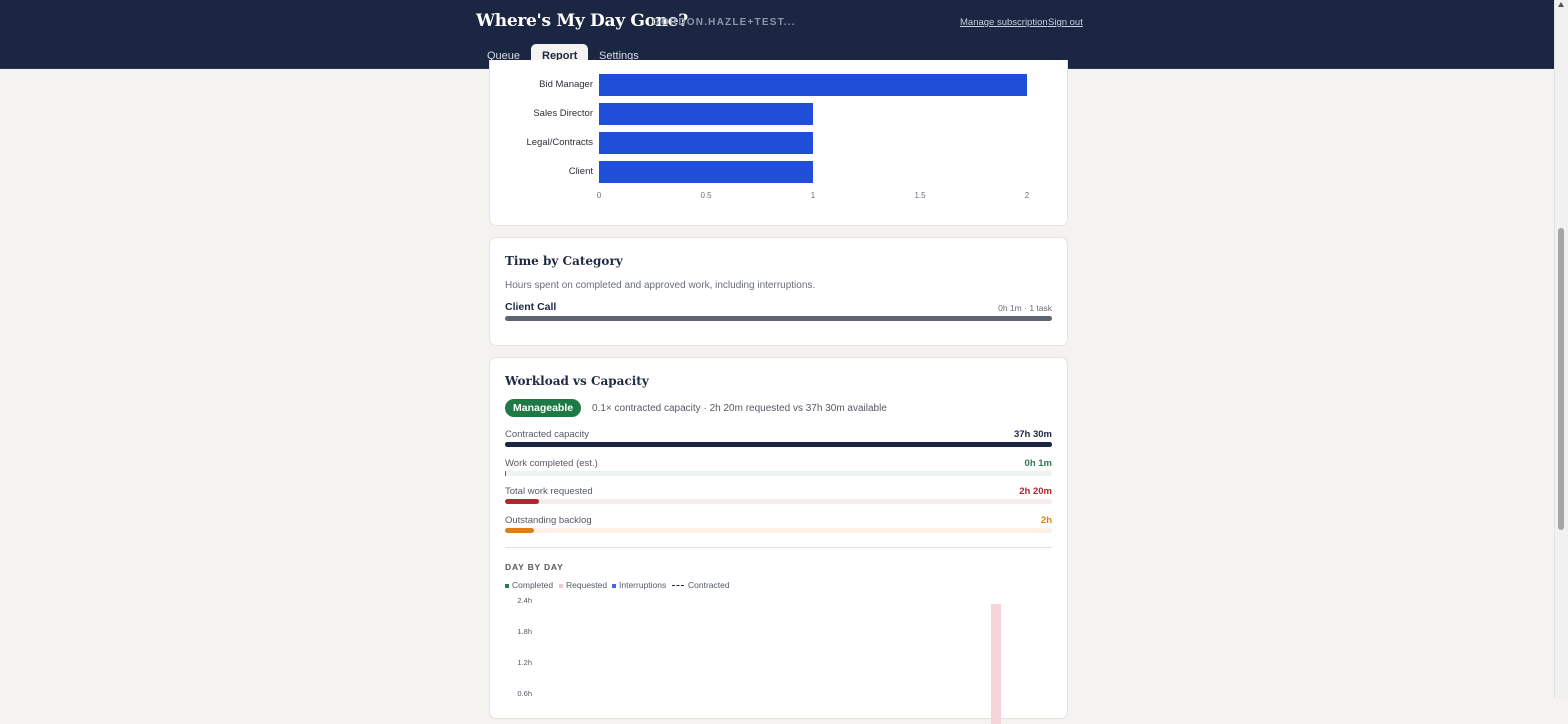 The height and width of the screenshot is (724, 1568). Describe the element at coordinates (548, 520) in the screenshot. I see `meter-label: Outstanding backlog` at that location.